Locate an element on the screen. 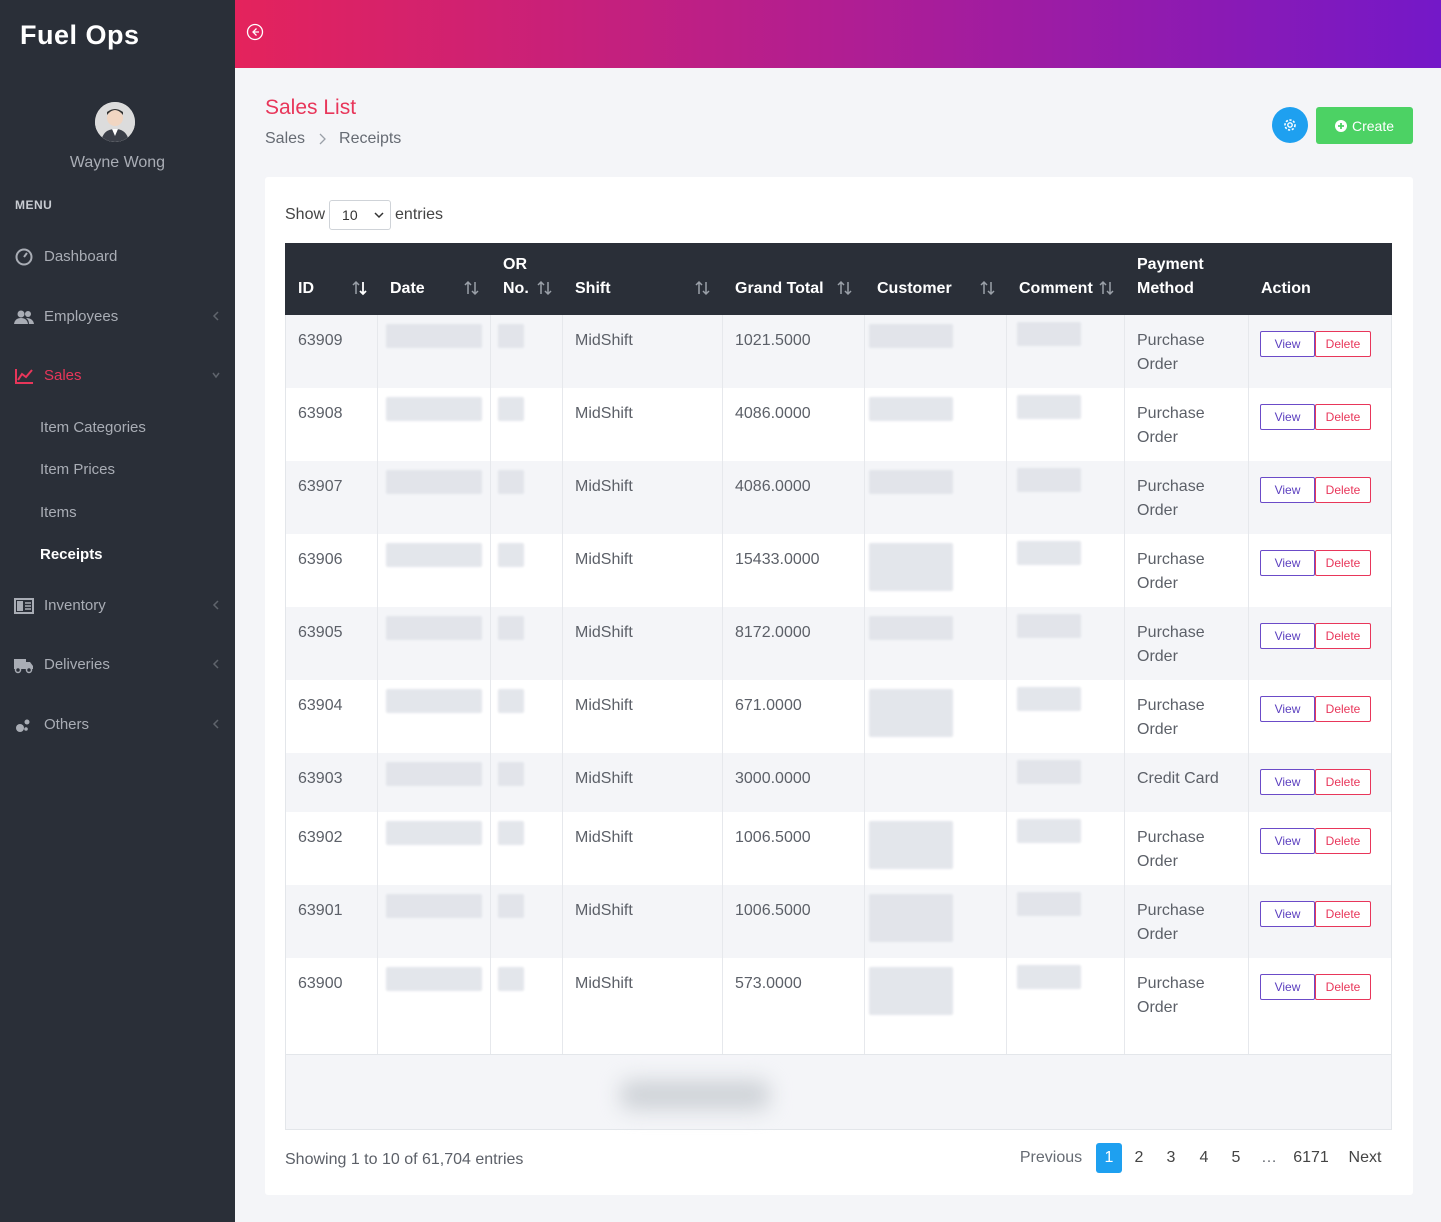 The width and height of the screenshot is (1441, 1222). inventory-icon is located at coordinates (24, 606).